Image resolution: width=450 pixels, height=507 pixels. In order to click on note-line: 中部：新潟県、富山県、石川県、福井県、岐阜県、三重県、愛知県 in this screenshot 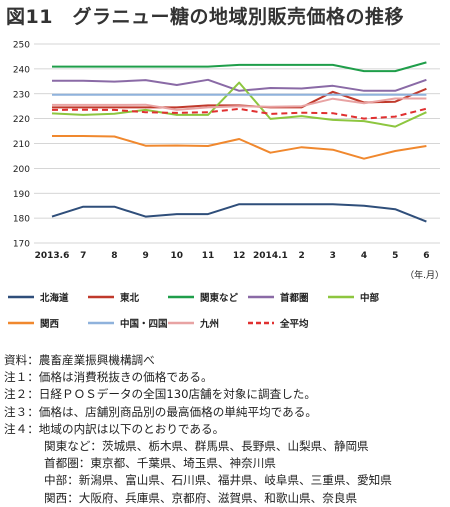, I will do `click(218, 480)`.